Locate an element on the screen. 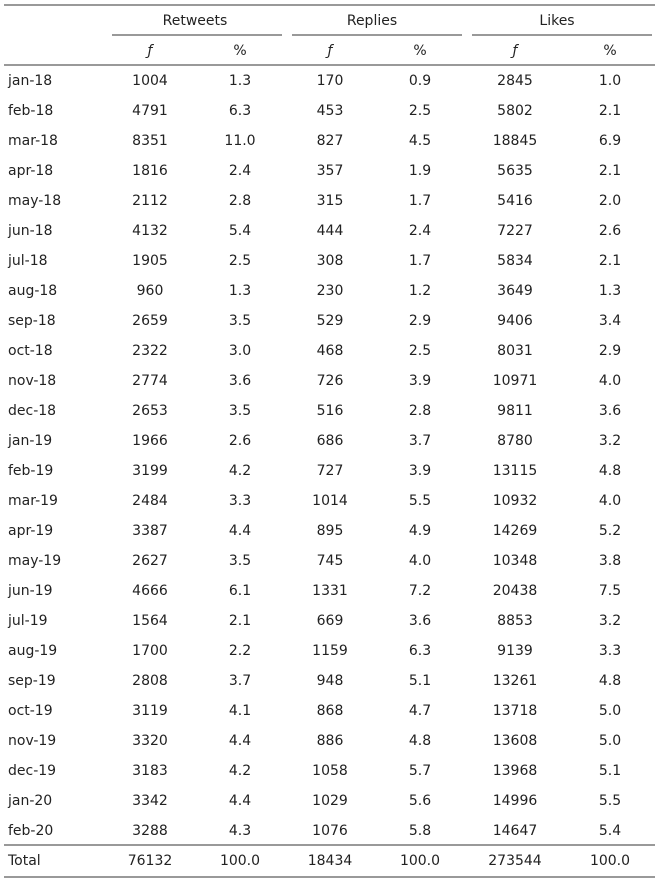  cell: 3.0 is located at coordinates (240, 351).